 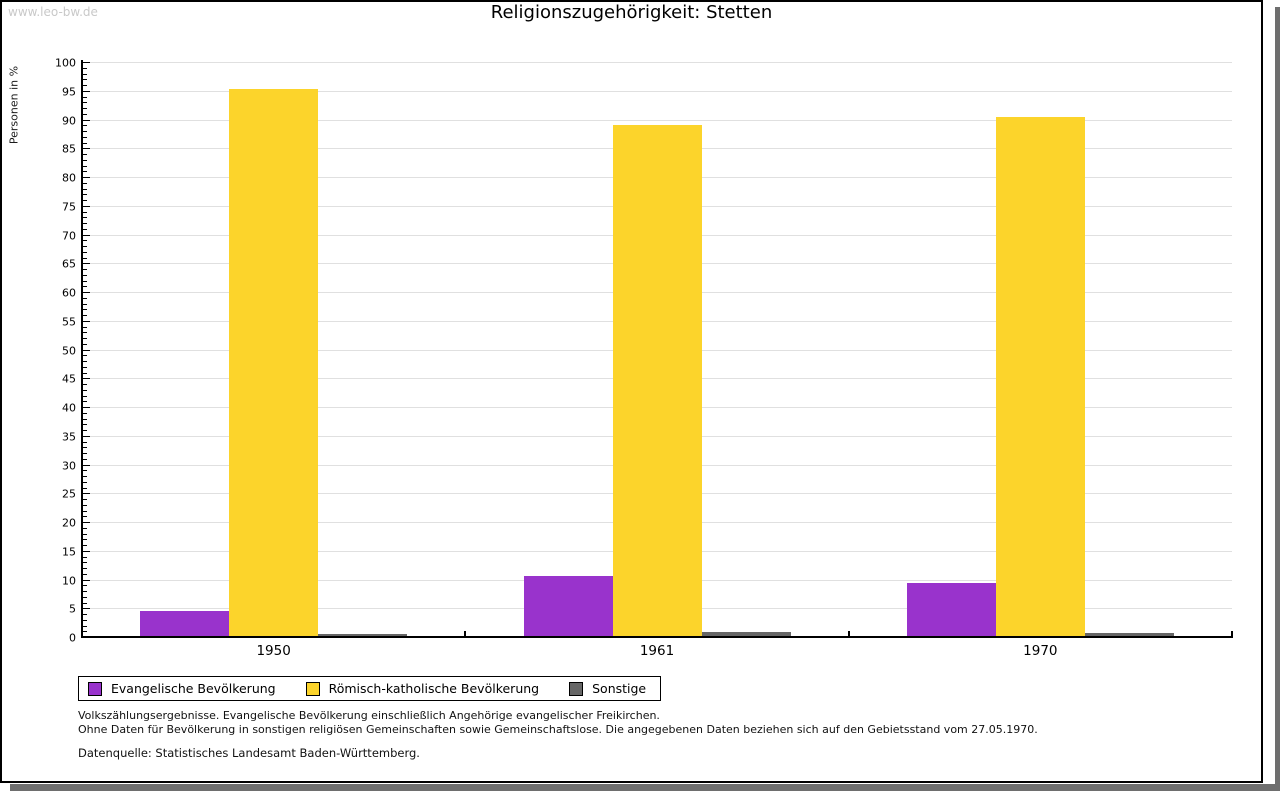 What do you see at coordinates (69, 149) in the screenshot?
I see `y-tick-label: 85` at bounding box center [69, 149].